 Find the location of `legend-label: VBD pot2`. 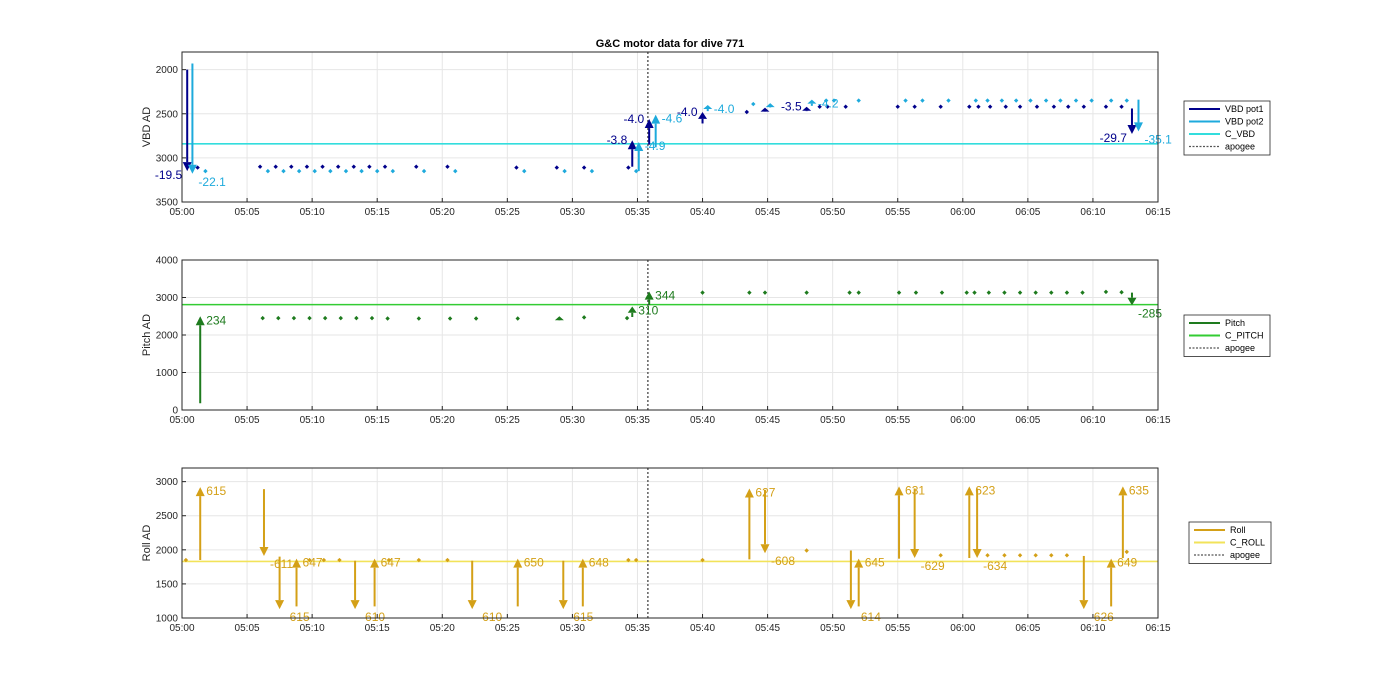

legend-label: VBD pot2 is located at coordinates (1244, 122).